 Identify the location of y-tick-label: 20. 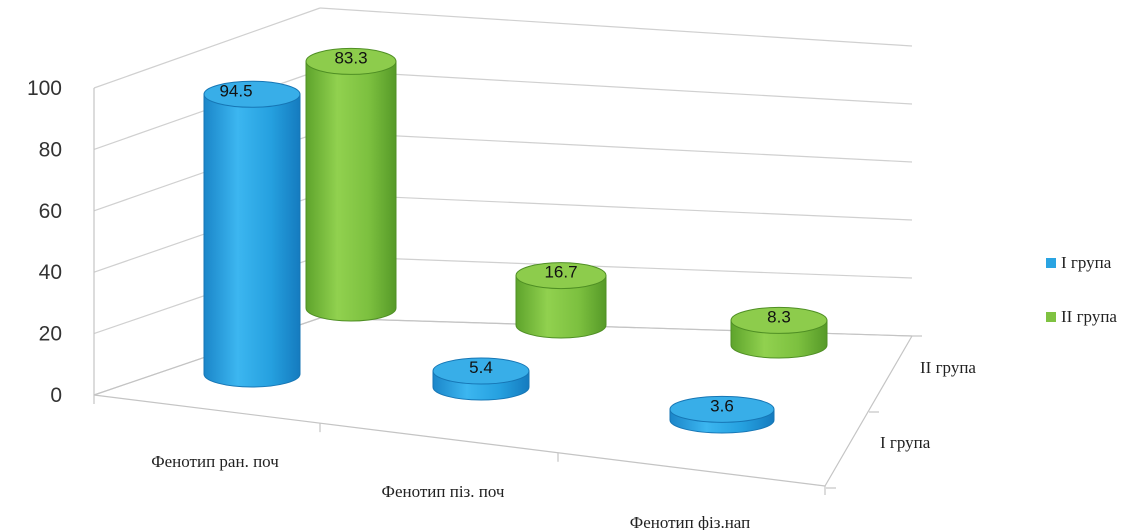
(50, 334).